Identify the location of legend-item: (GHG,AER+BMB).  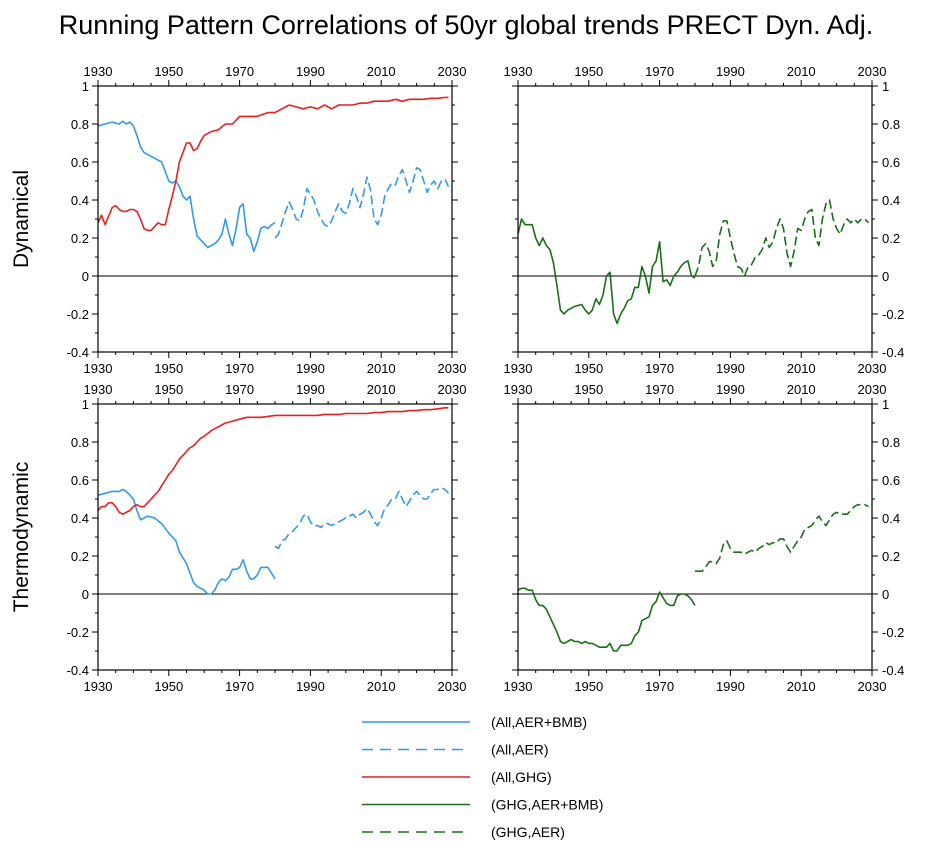
(482, 805).